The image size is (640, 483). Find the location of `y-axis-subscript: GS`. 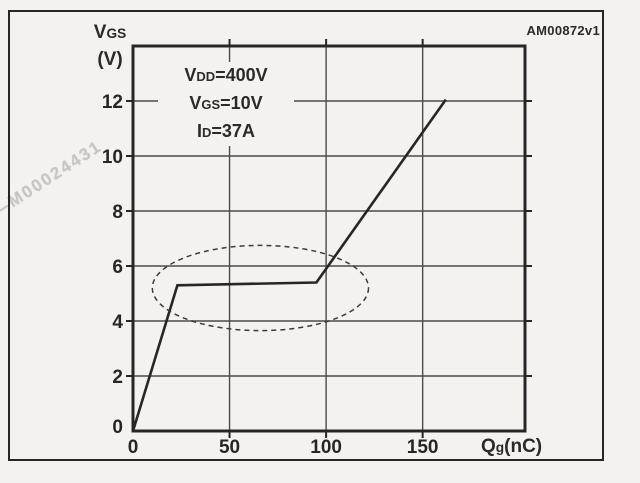

y-axis-subscript: GS is located at coordinates (116, 33).